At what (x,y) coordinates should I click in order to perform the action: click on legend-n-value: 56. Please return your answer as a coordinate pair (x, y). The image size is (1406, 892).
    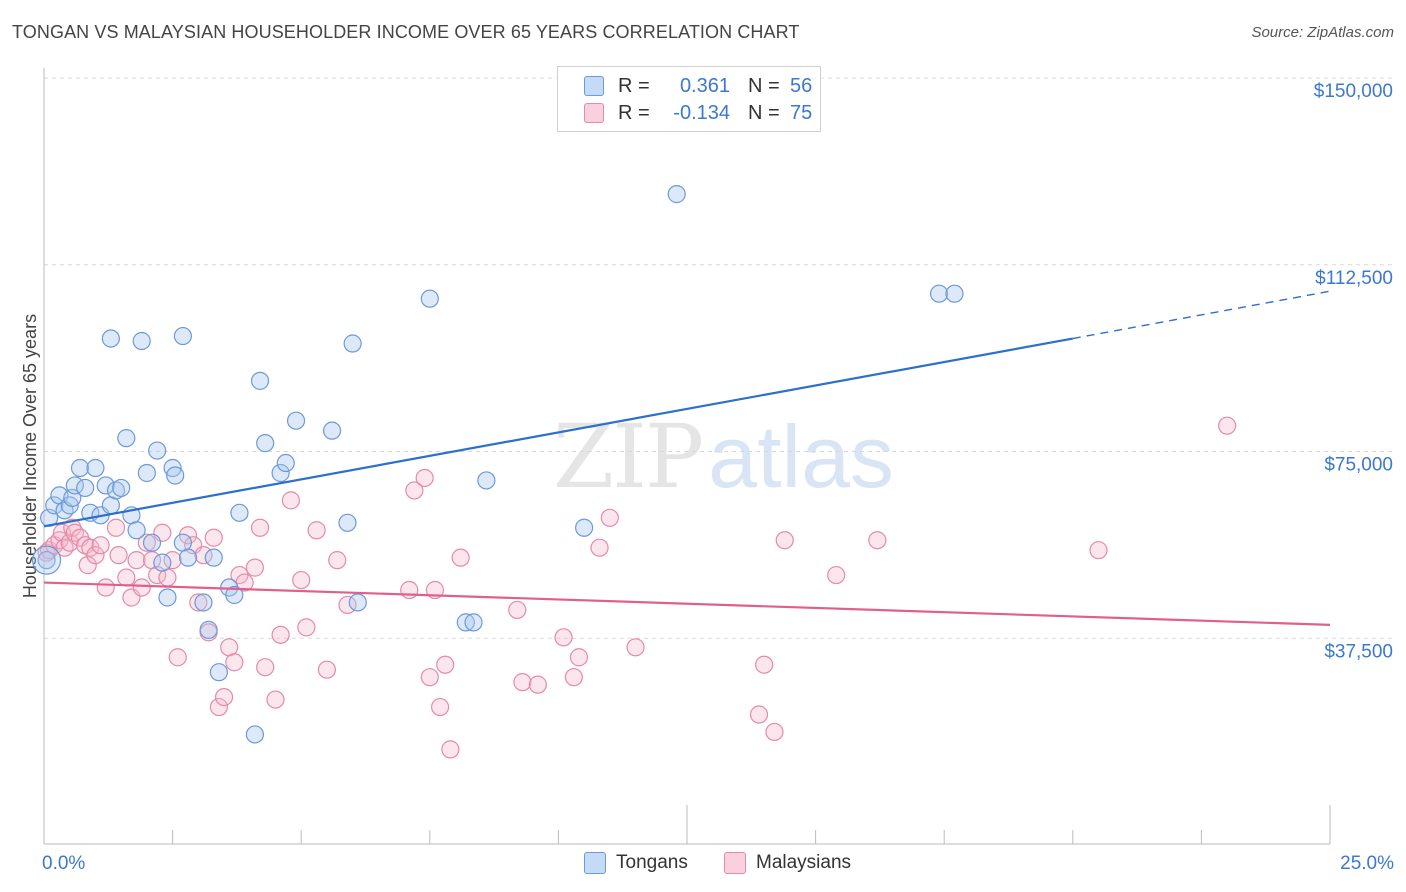
    Looking at the image, I should click on (801, 85).